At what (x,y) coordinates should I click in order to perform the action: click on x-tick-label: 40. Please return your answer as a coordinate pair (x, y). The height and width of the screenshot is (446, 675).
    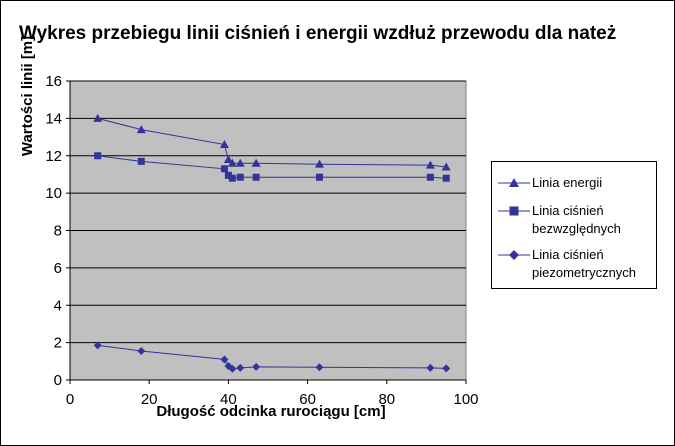
    Looking at the image, I should click on (228, 399).